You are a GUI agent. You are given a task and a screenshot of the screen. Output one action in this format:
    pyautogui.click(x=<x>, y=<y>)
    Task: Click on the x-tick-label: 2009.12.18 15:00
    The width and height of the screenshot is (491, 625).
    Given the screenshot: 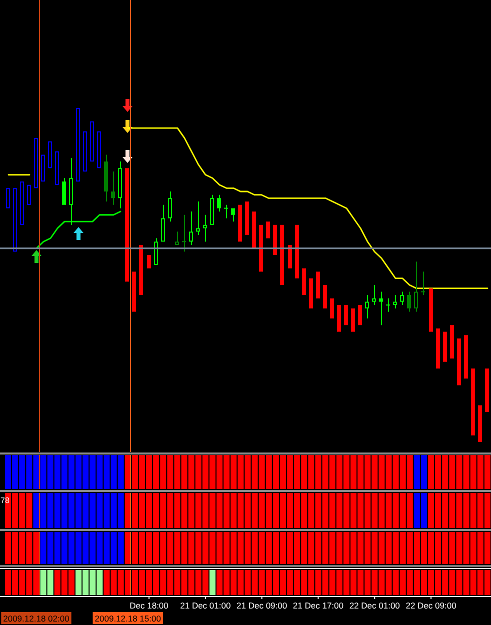 What is the action you would take?
    pyautogui.click(x=128, y=619)
    